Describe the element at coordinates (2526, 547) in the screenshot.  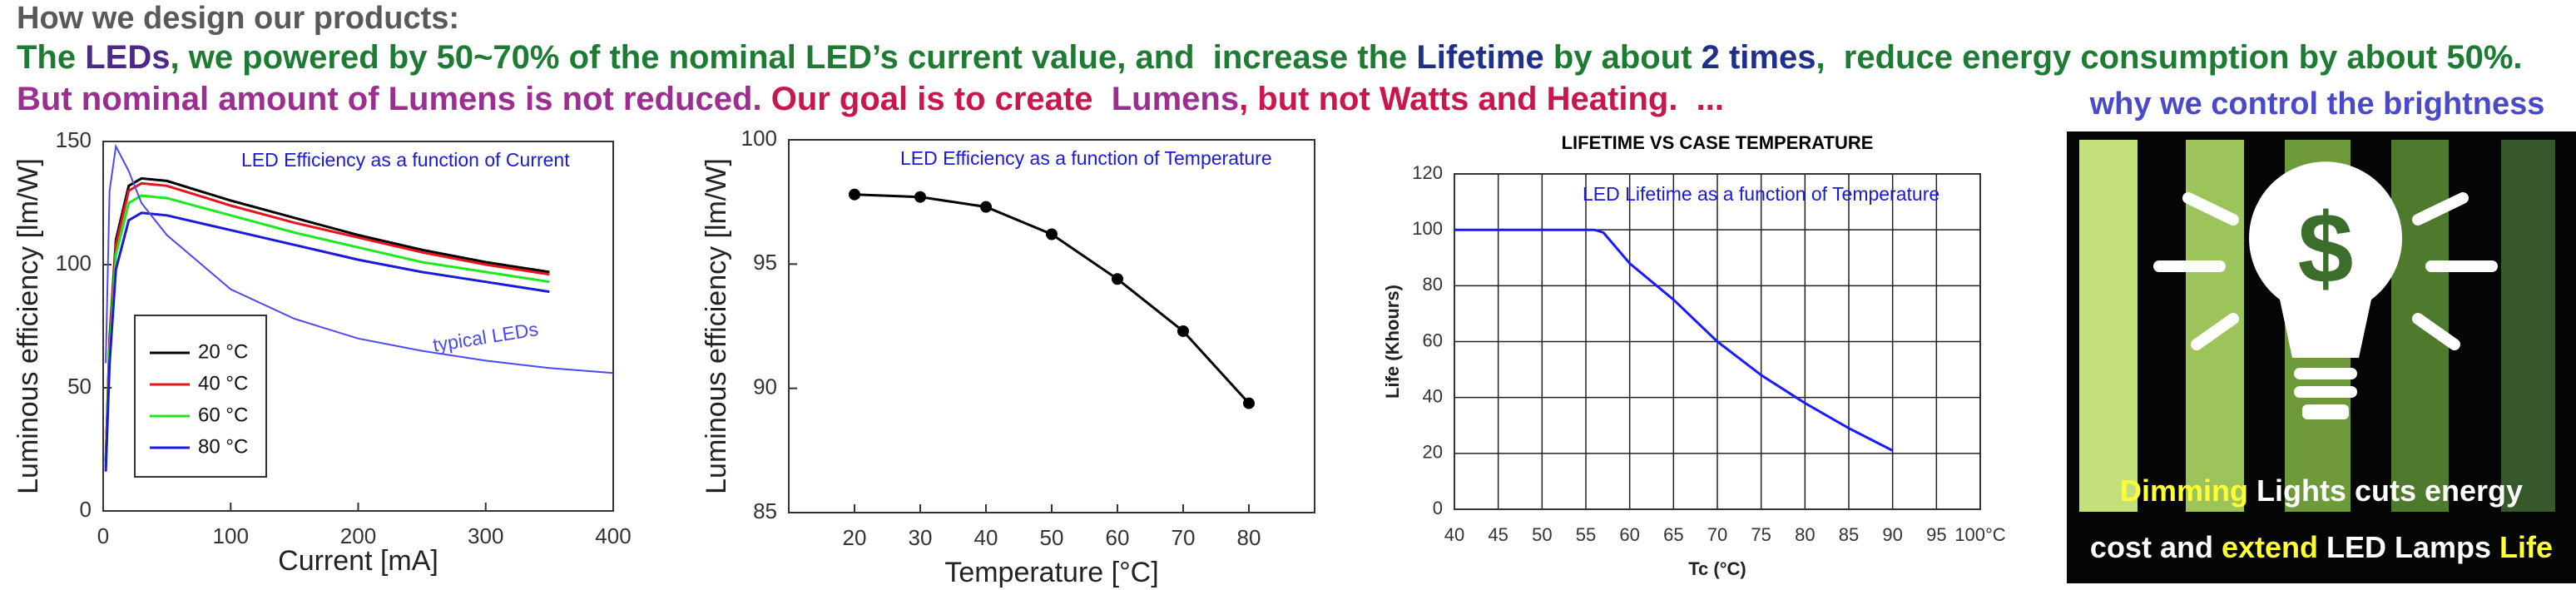
I see `text-segment: Life` at that location.